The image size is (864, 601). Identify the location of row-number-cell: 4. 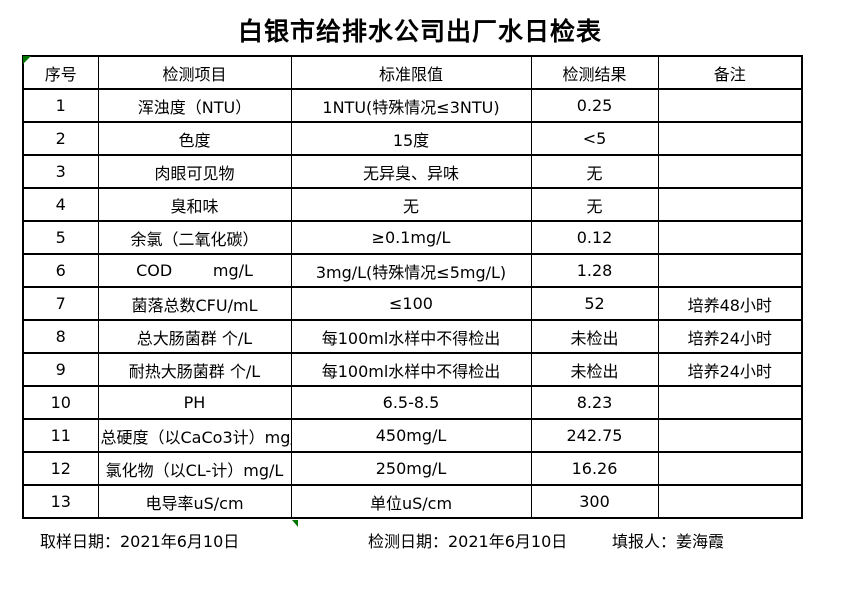
(60, 204).